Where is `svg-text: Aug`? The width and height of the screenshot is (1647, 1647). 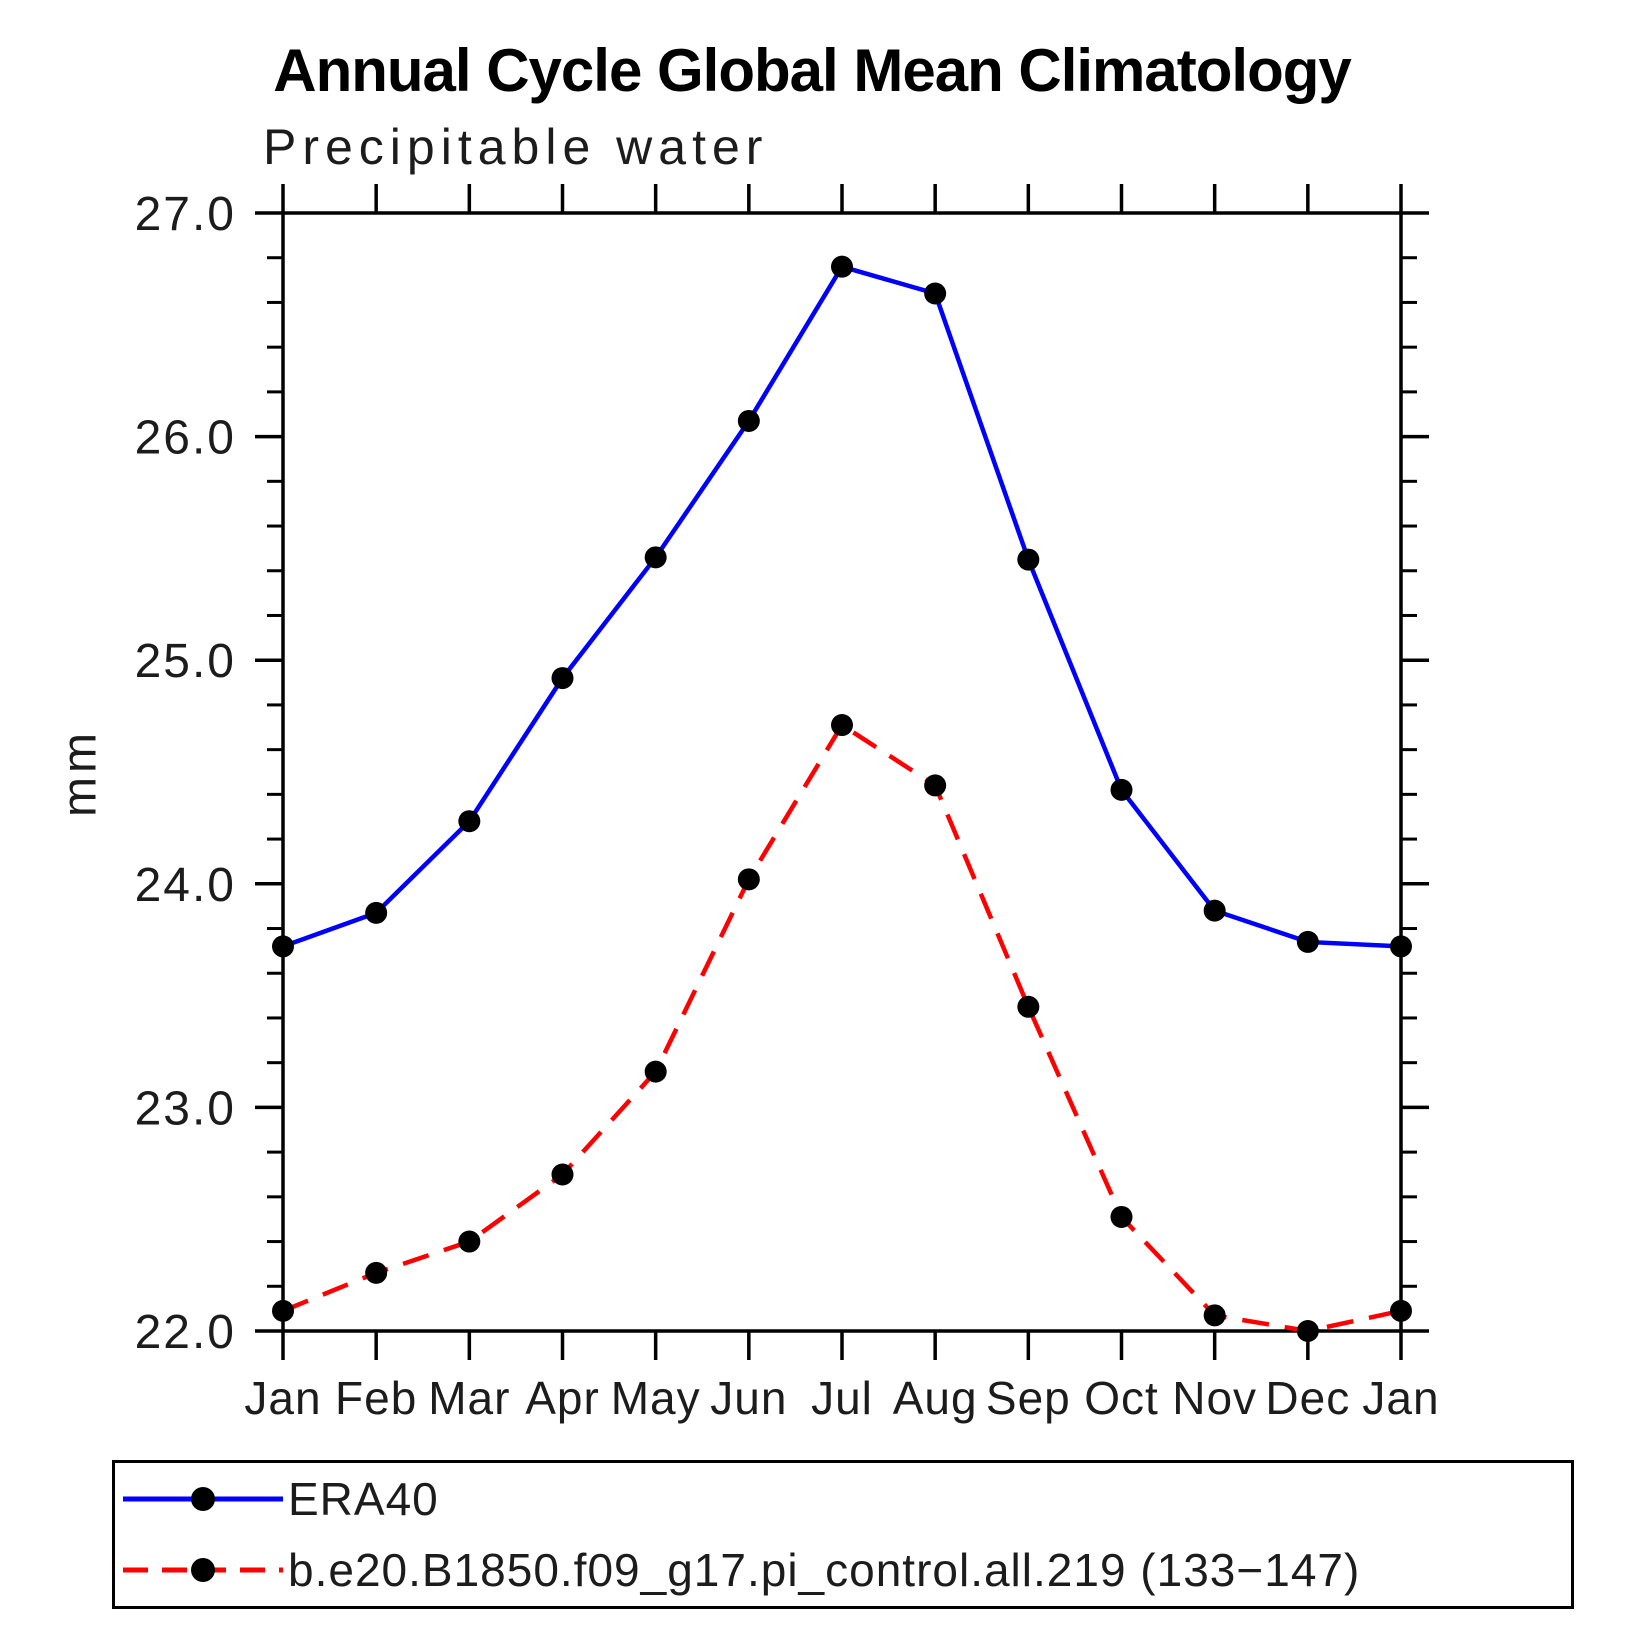 svg-text: Aug is located at coordinates (935, 1398).